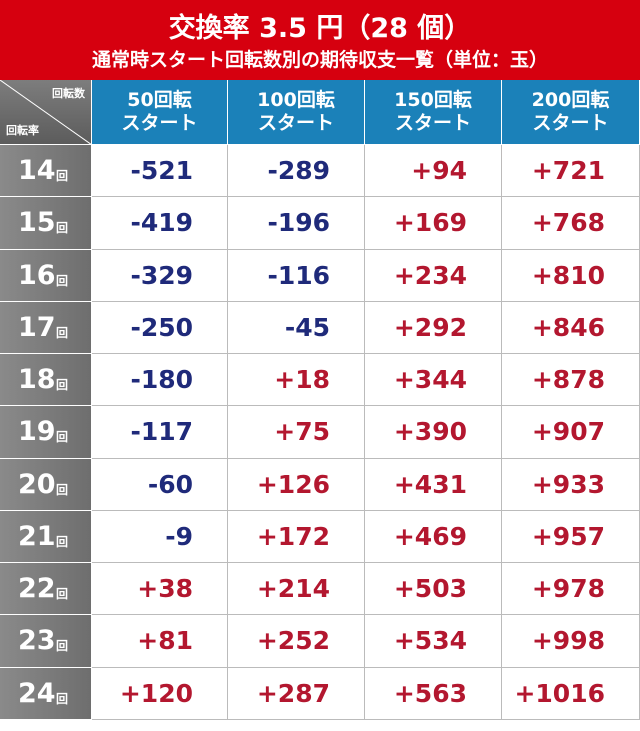 The image size is (640, 731). I want to click on value-cell: +957, so click(571, 537).